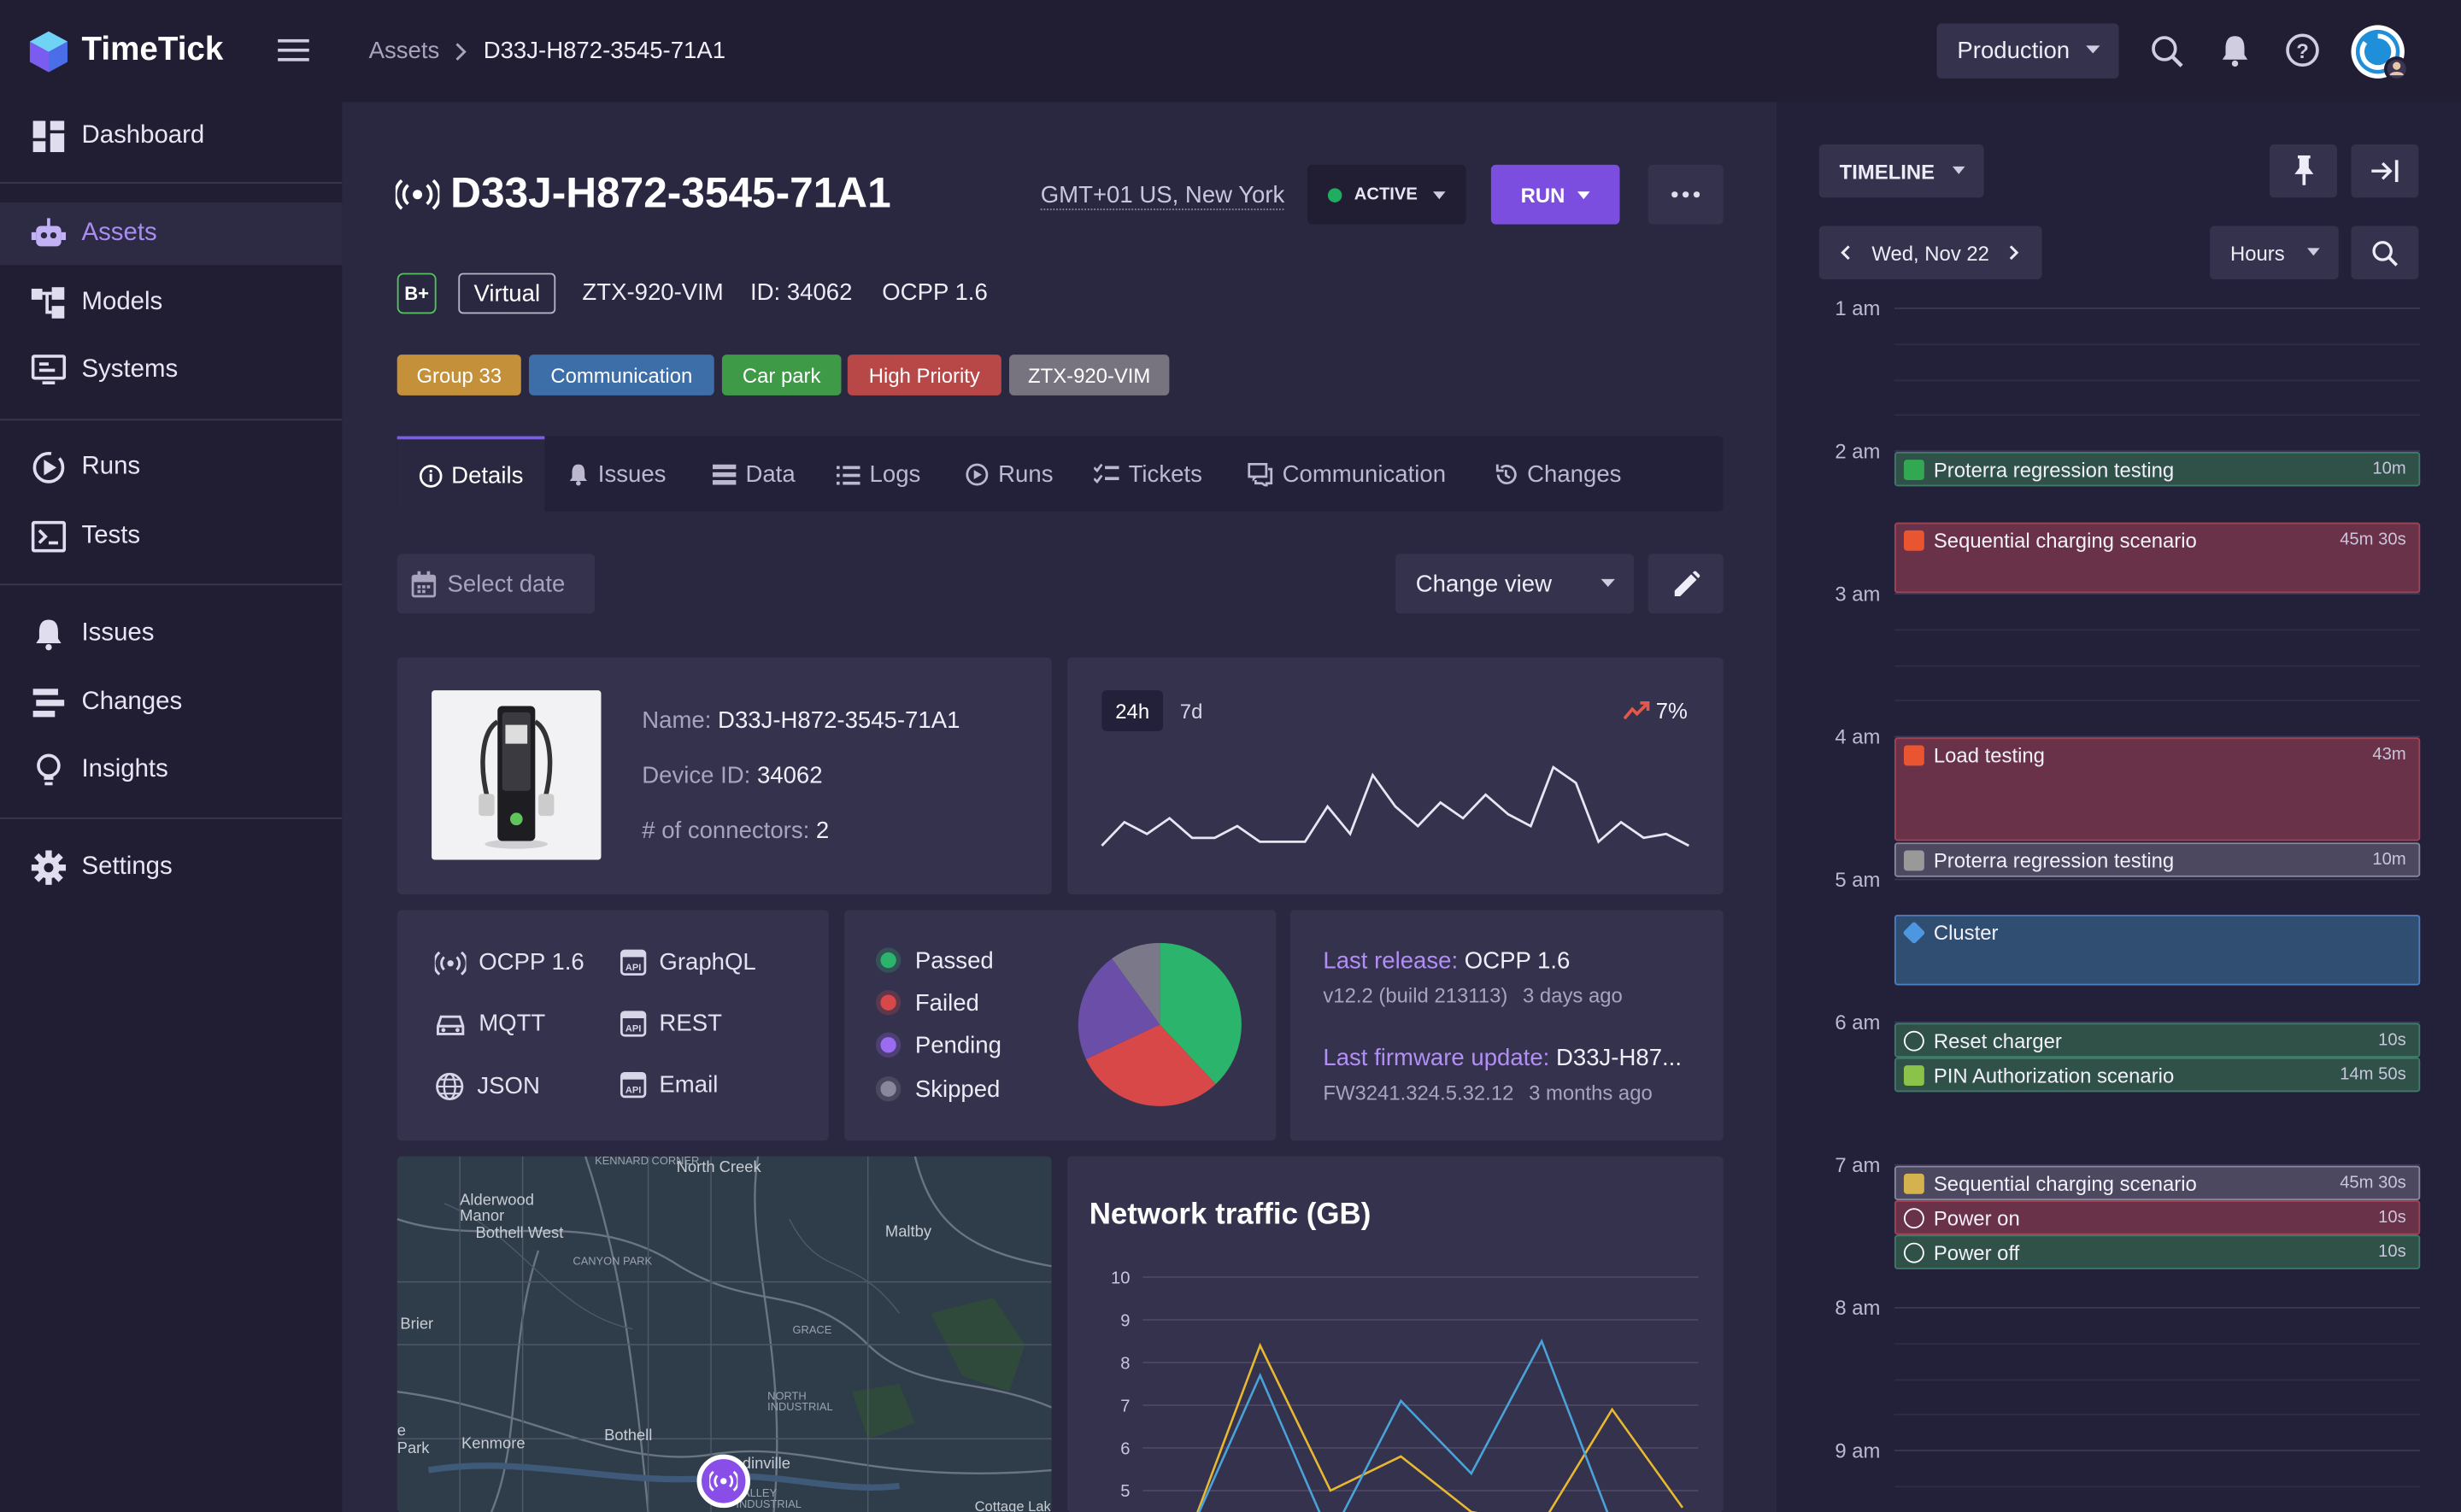  I want to click on connectors-row: # of connectors: 2, so click(736, 831).